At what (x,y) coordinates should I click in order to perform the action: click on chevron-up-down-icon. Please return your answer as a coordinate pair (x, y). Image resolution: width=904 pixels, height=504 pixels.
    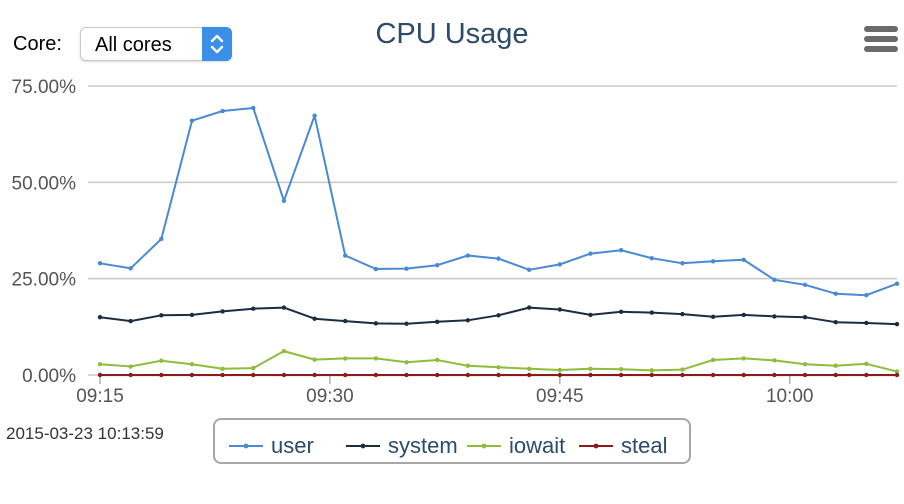
    Looking at the image, I should click on (217, 44).